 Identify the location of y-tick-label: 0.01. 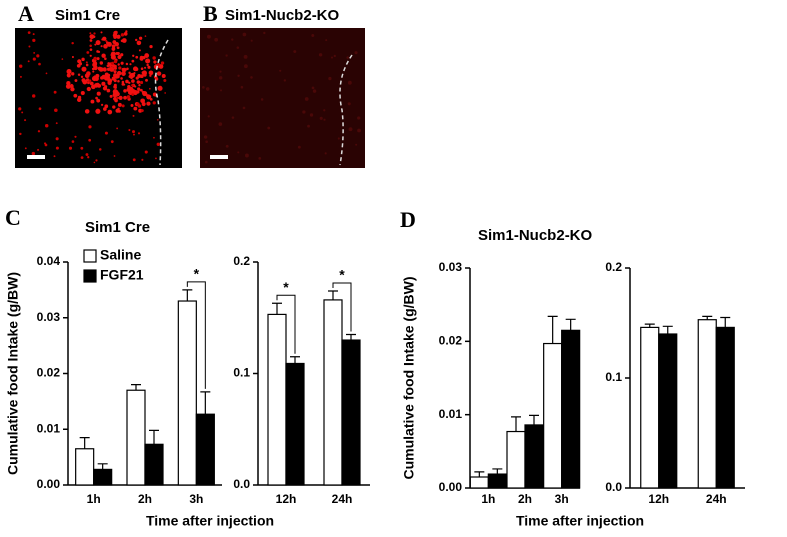
(49, 428).